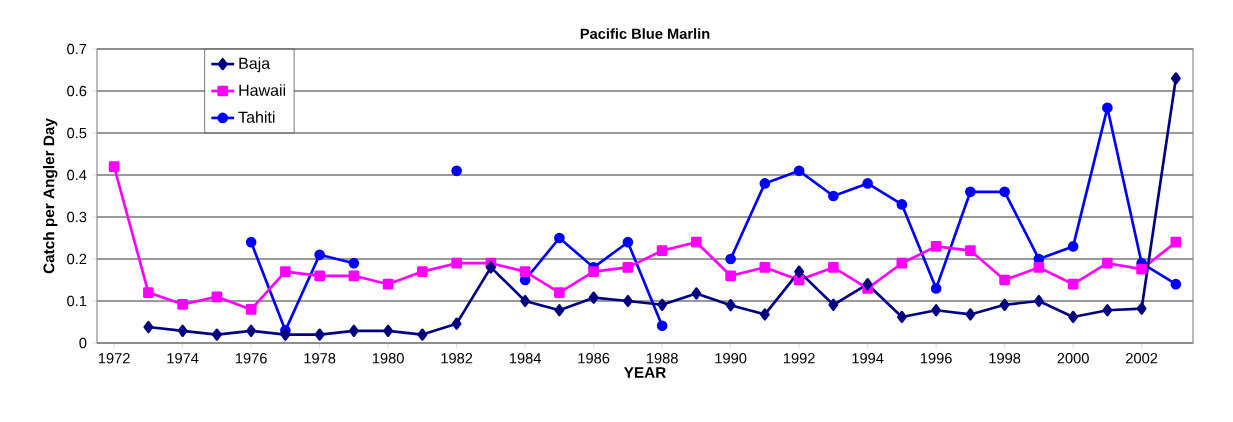  Describe the element at coordinates (645, 33) in the screenshot. I see `chart-title: Pacific Blue Marlin` at that location.